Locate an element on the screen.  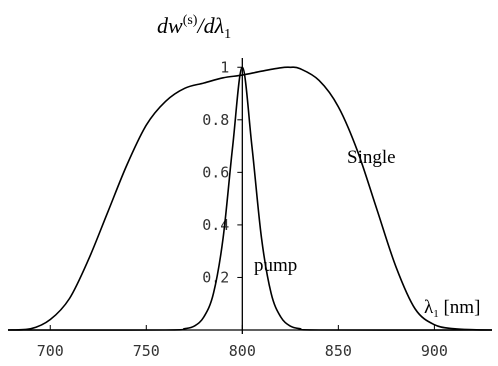
y-tick-label: 0.4 is located at coordinates (215, 225).